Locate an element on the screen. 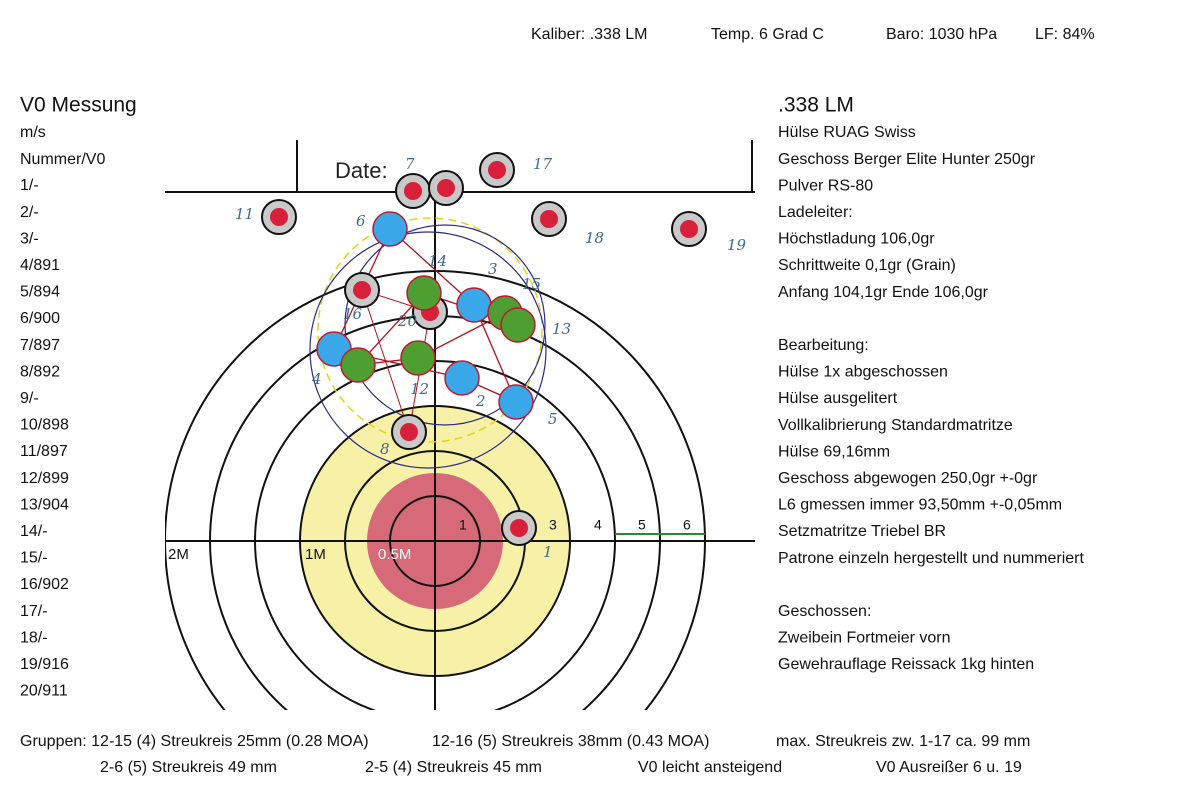  right-title: .338 LM is located at coordinates (816, 105).